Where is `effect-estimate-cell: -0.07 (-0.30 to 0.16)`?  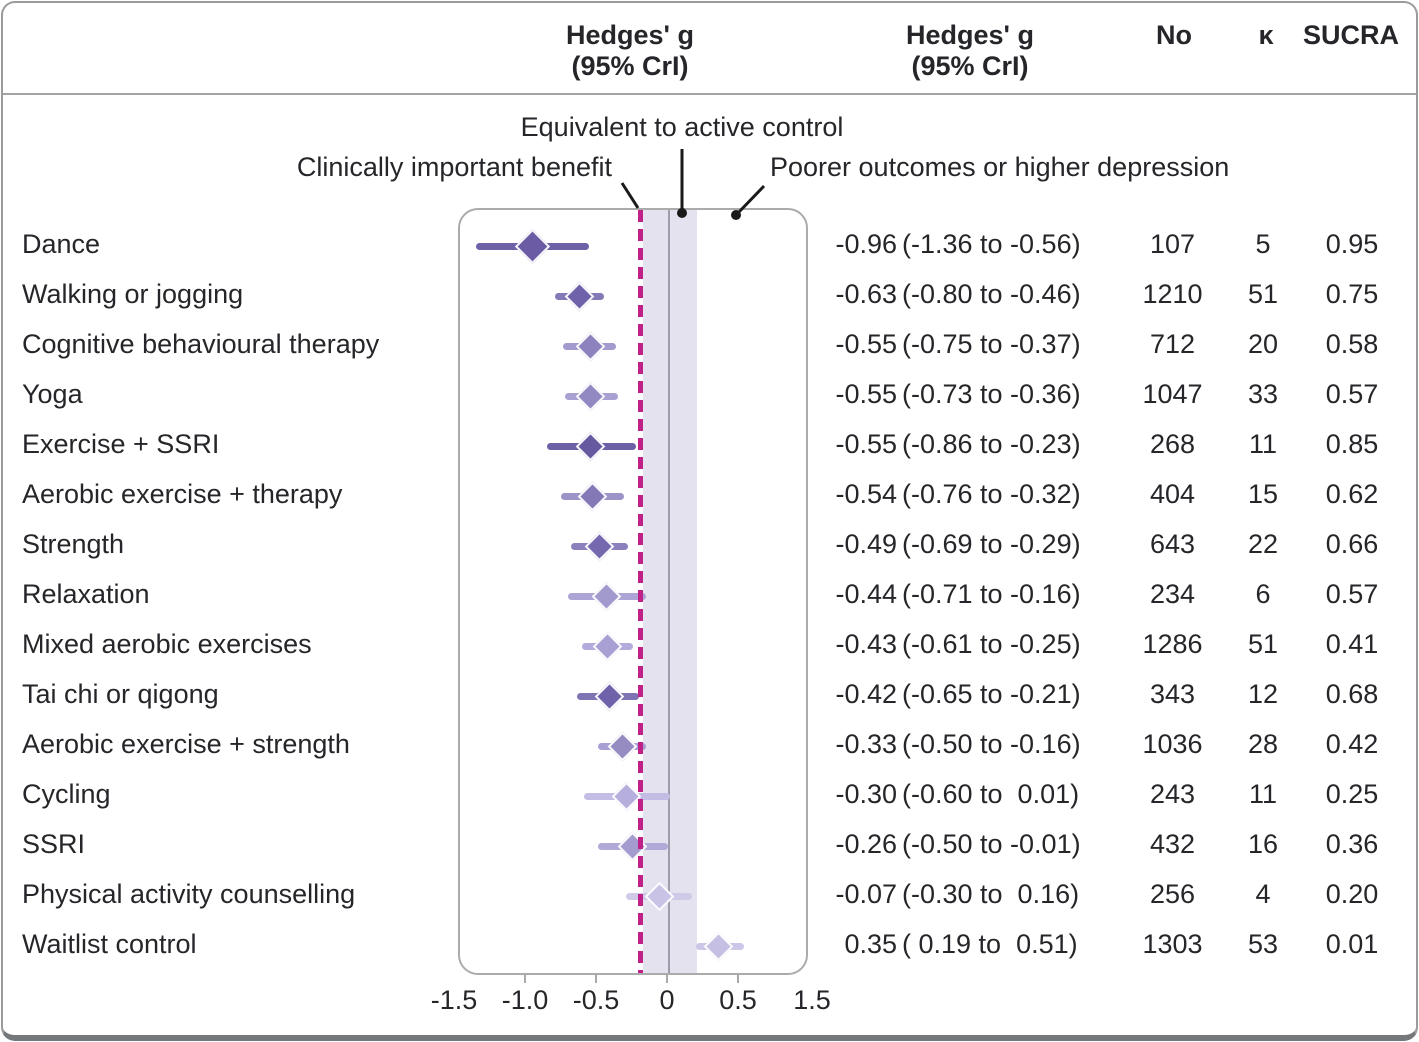
effect-estimate-cell: -0.07 (-0.30 to 0.16) is located at coordinates (980, 894).